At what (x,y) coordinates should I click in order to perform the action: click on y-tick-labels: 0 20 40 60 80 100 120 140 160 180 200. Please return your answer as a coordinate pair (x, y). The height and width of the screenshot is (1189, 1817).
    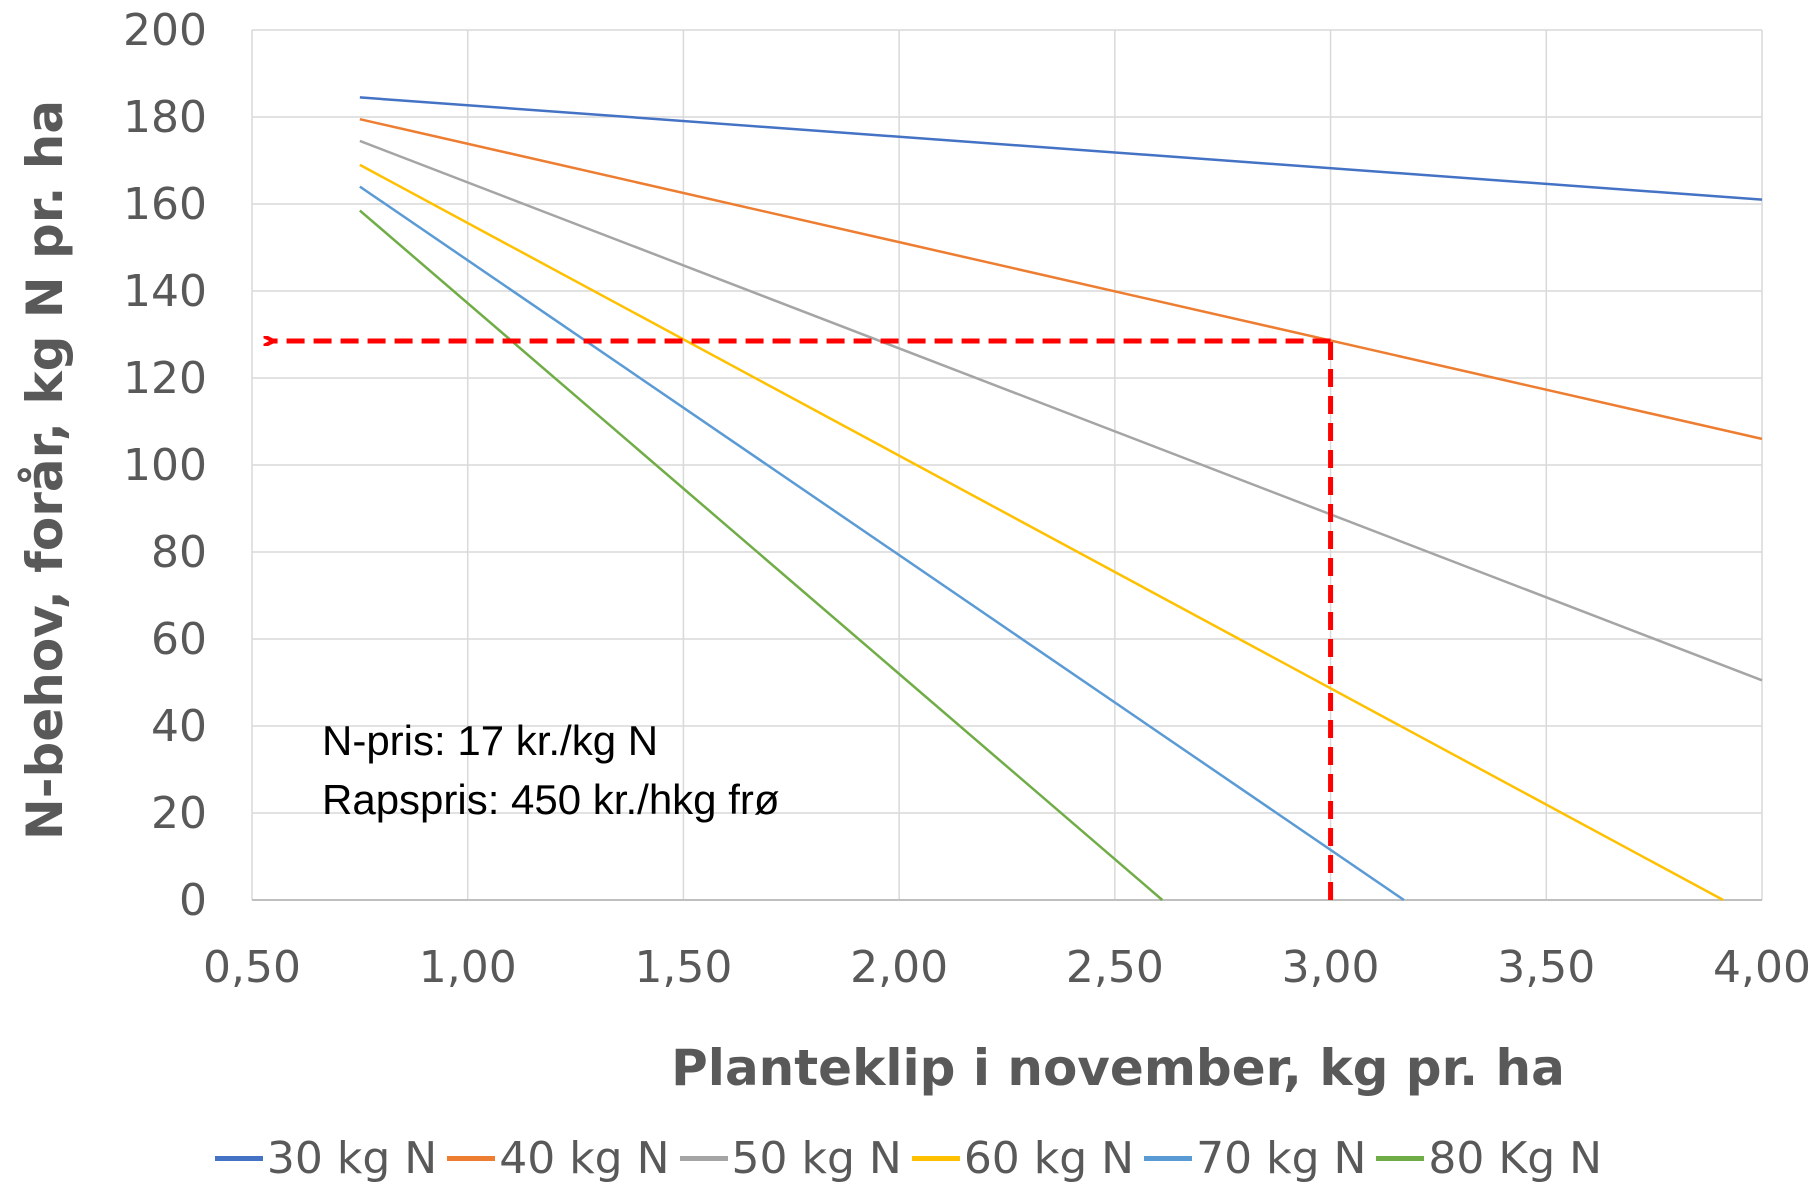
    Looking at the image, I should click on (165, 465).